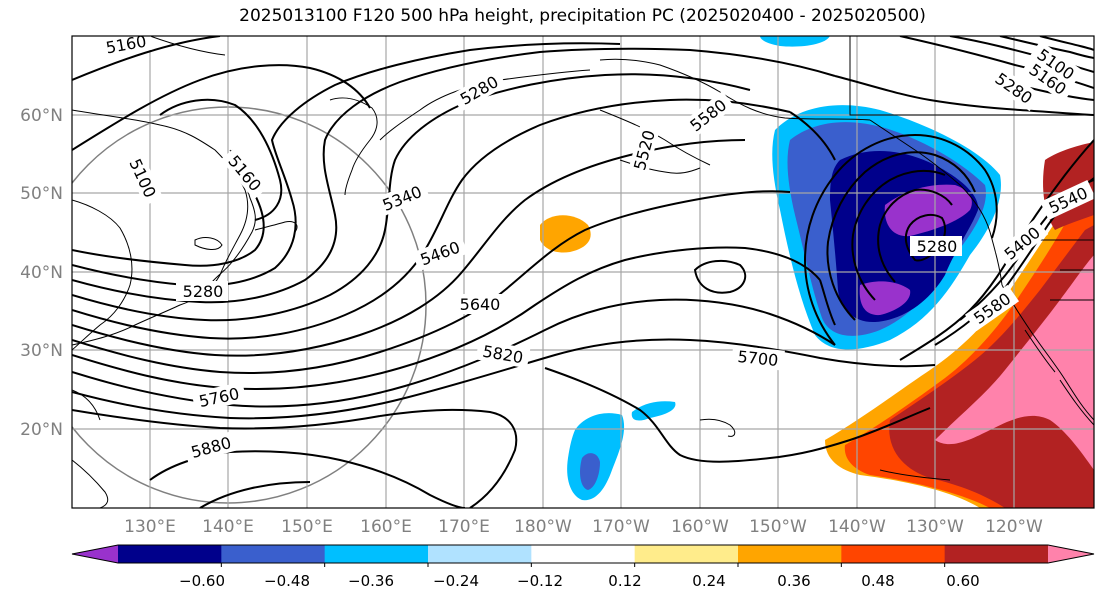  I want to click on lon-label: 180°W, so click(543, 527).